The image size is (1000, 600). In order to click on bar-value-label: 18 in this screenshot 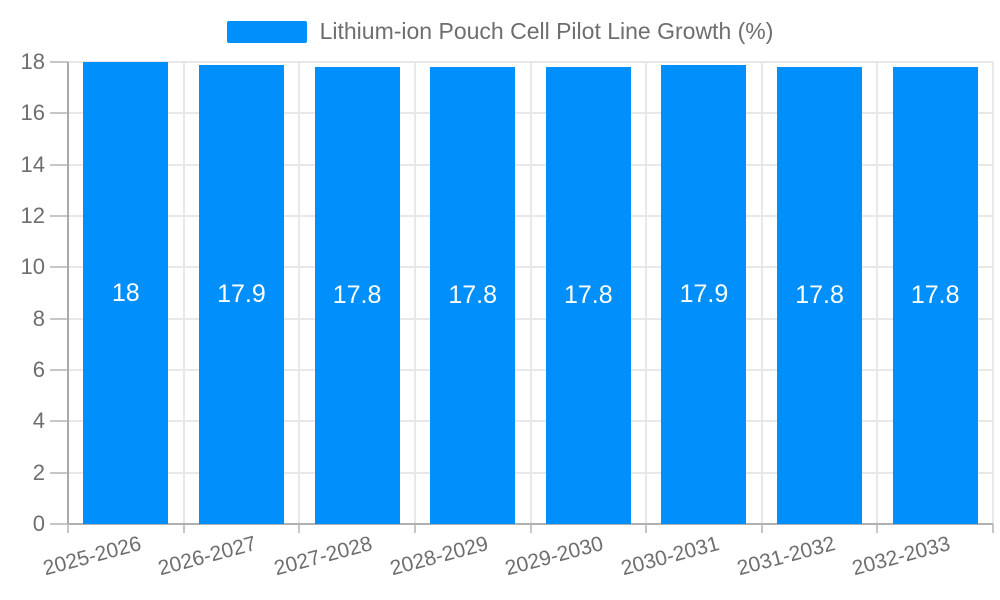, I will do `click(125, 292)`.